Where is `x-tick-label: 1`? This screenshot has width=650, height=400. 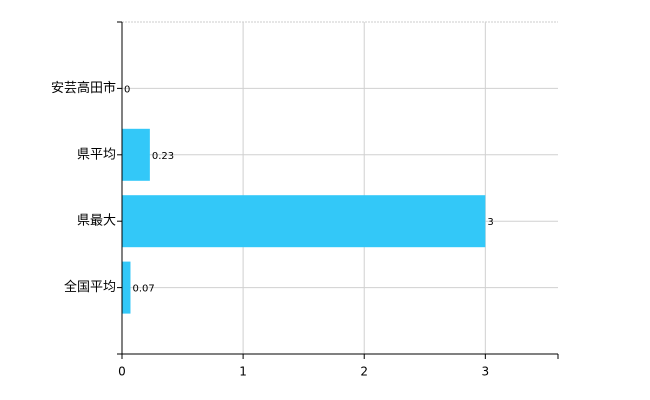 x-tick-label: 1 is located at coordinates (243, 372).